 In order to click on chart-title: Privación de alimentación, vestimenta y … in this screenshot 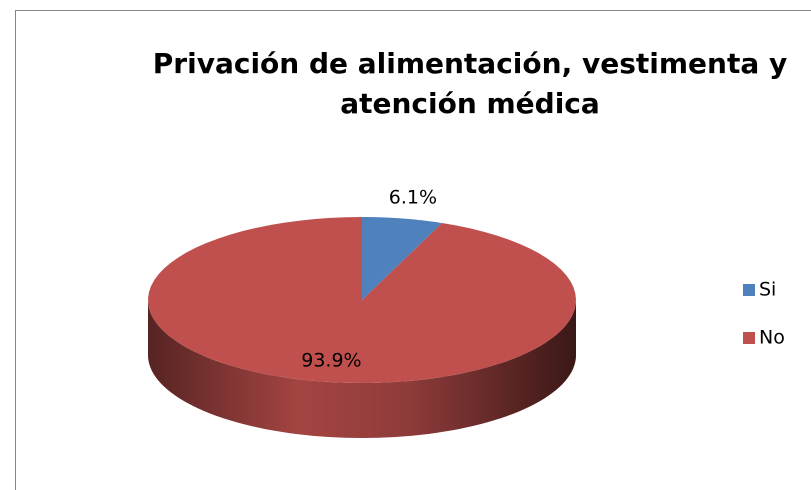, I will do `click(470, 83)`.